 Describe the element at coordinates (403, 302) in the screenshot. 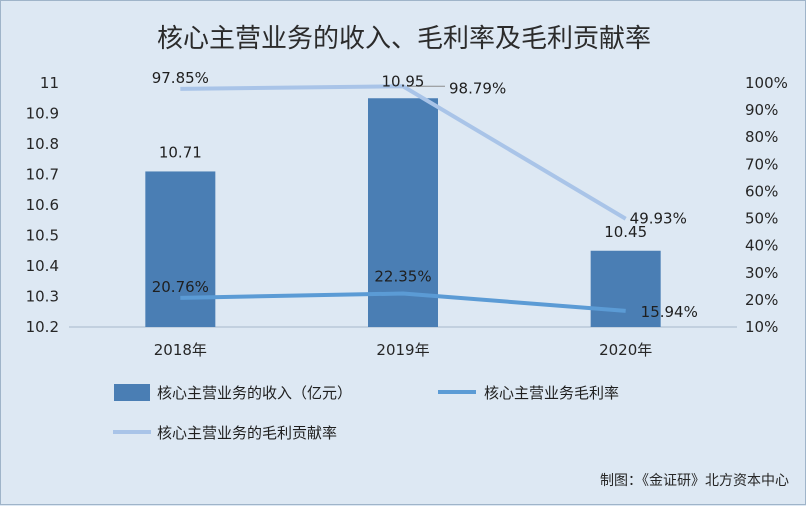

I see `line-gross-margin` at that location.